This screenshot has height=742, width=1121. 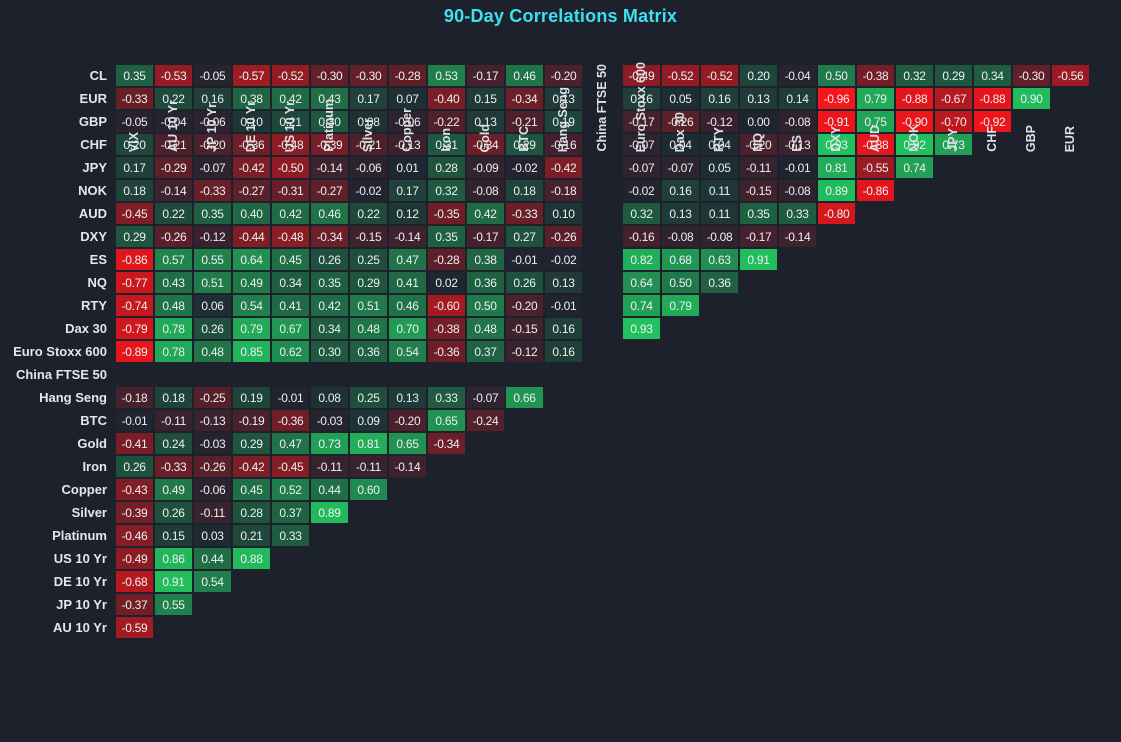 I want to click on matrix-cell: -0.24, so click(x=485, y=420).